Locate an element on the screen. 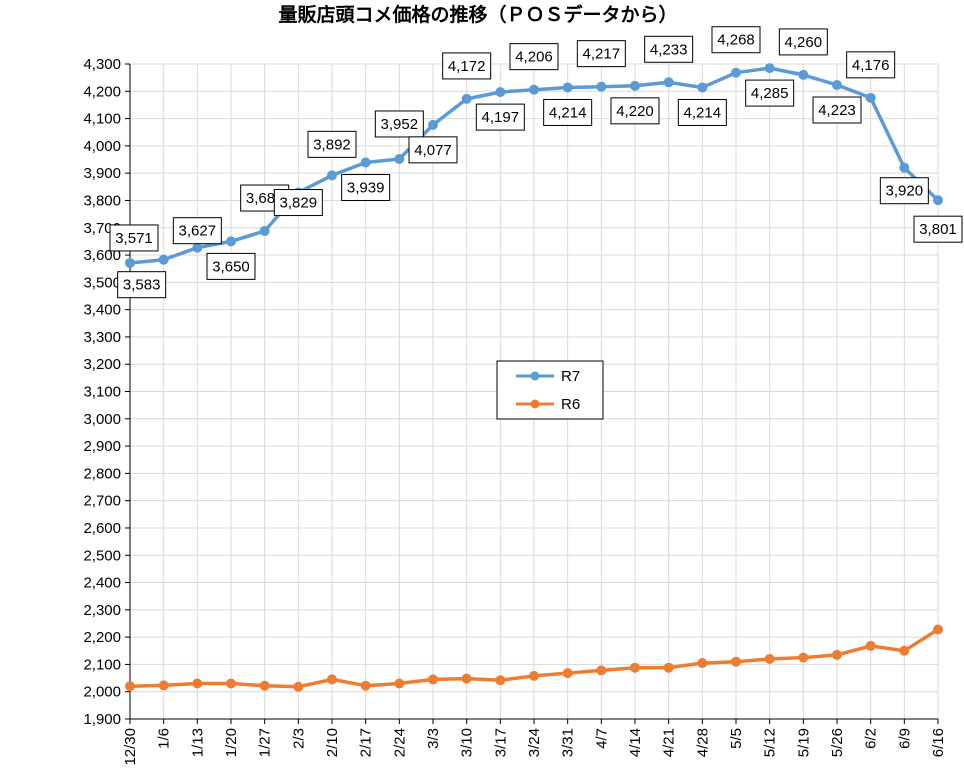  x-tick-label: 2/17 is located at coordinates (366, 742).